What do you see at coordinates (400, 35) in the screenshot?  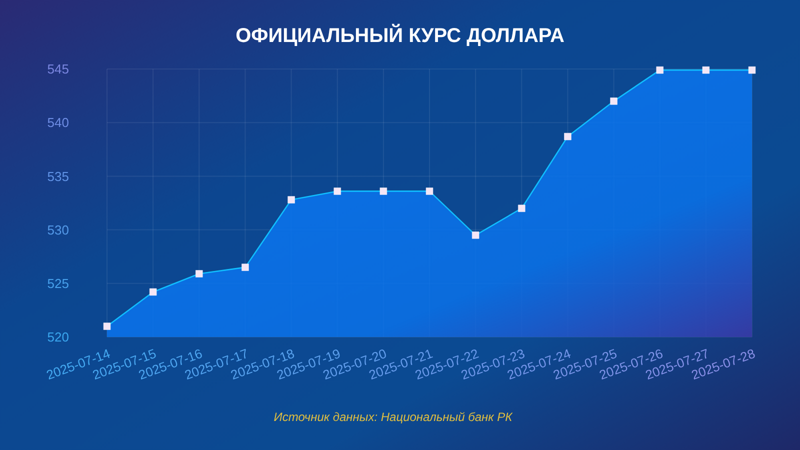 I see `chart-title: ОФИЦИАЛЬНЫЙ КУРС ДОЛЛАРА` at bounding box center [400, 35].